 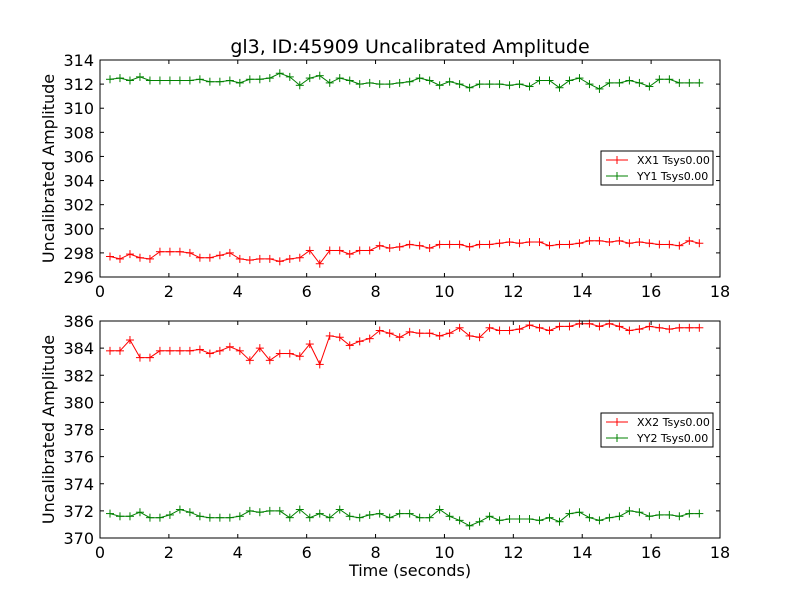 What do you see at coordinates (78, 430) in the screenshot?
I see `y-tick-label: 378` at bounding box center [78, 430].